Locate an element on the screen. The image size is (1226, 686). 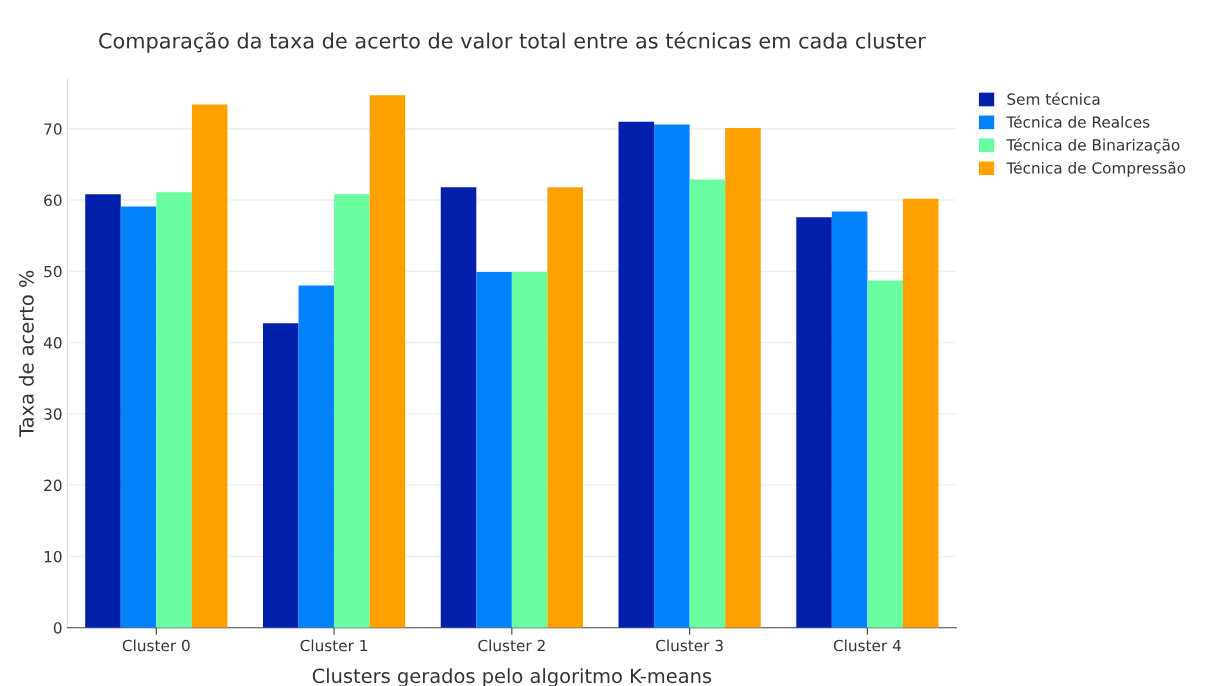
y-axis-title: Taxa de acerto % is located at coordinates (26, 354).